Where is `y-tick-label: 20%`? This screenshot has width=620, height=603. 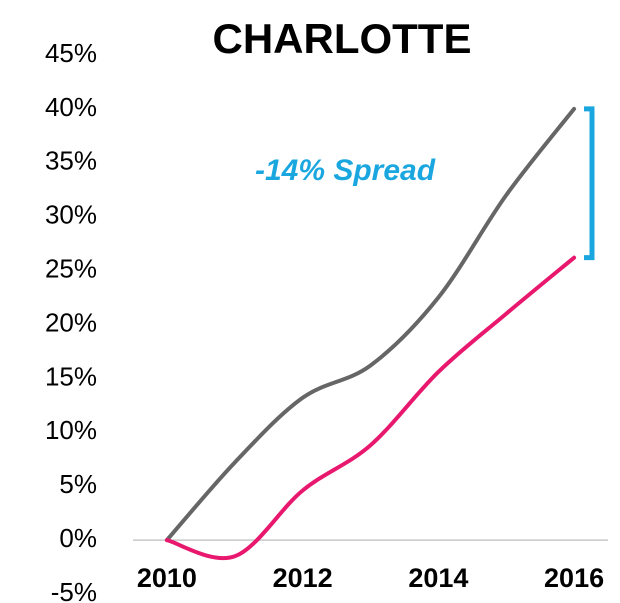 y-tick-label: 20% is located at coordinates (71, 322).